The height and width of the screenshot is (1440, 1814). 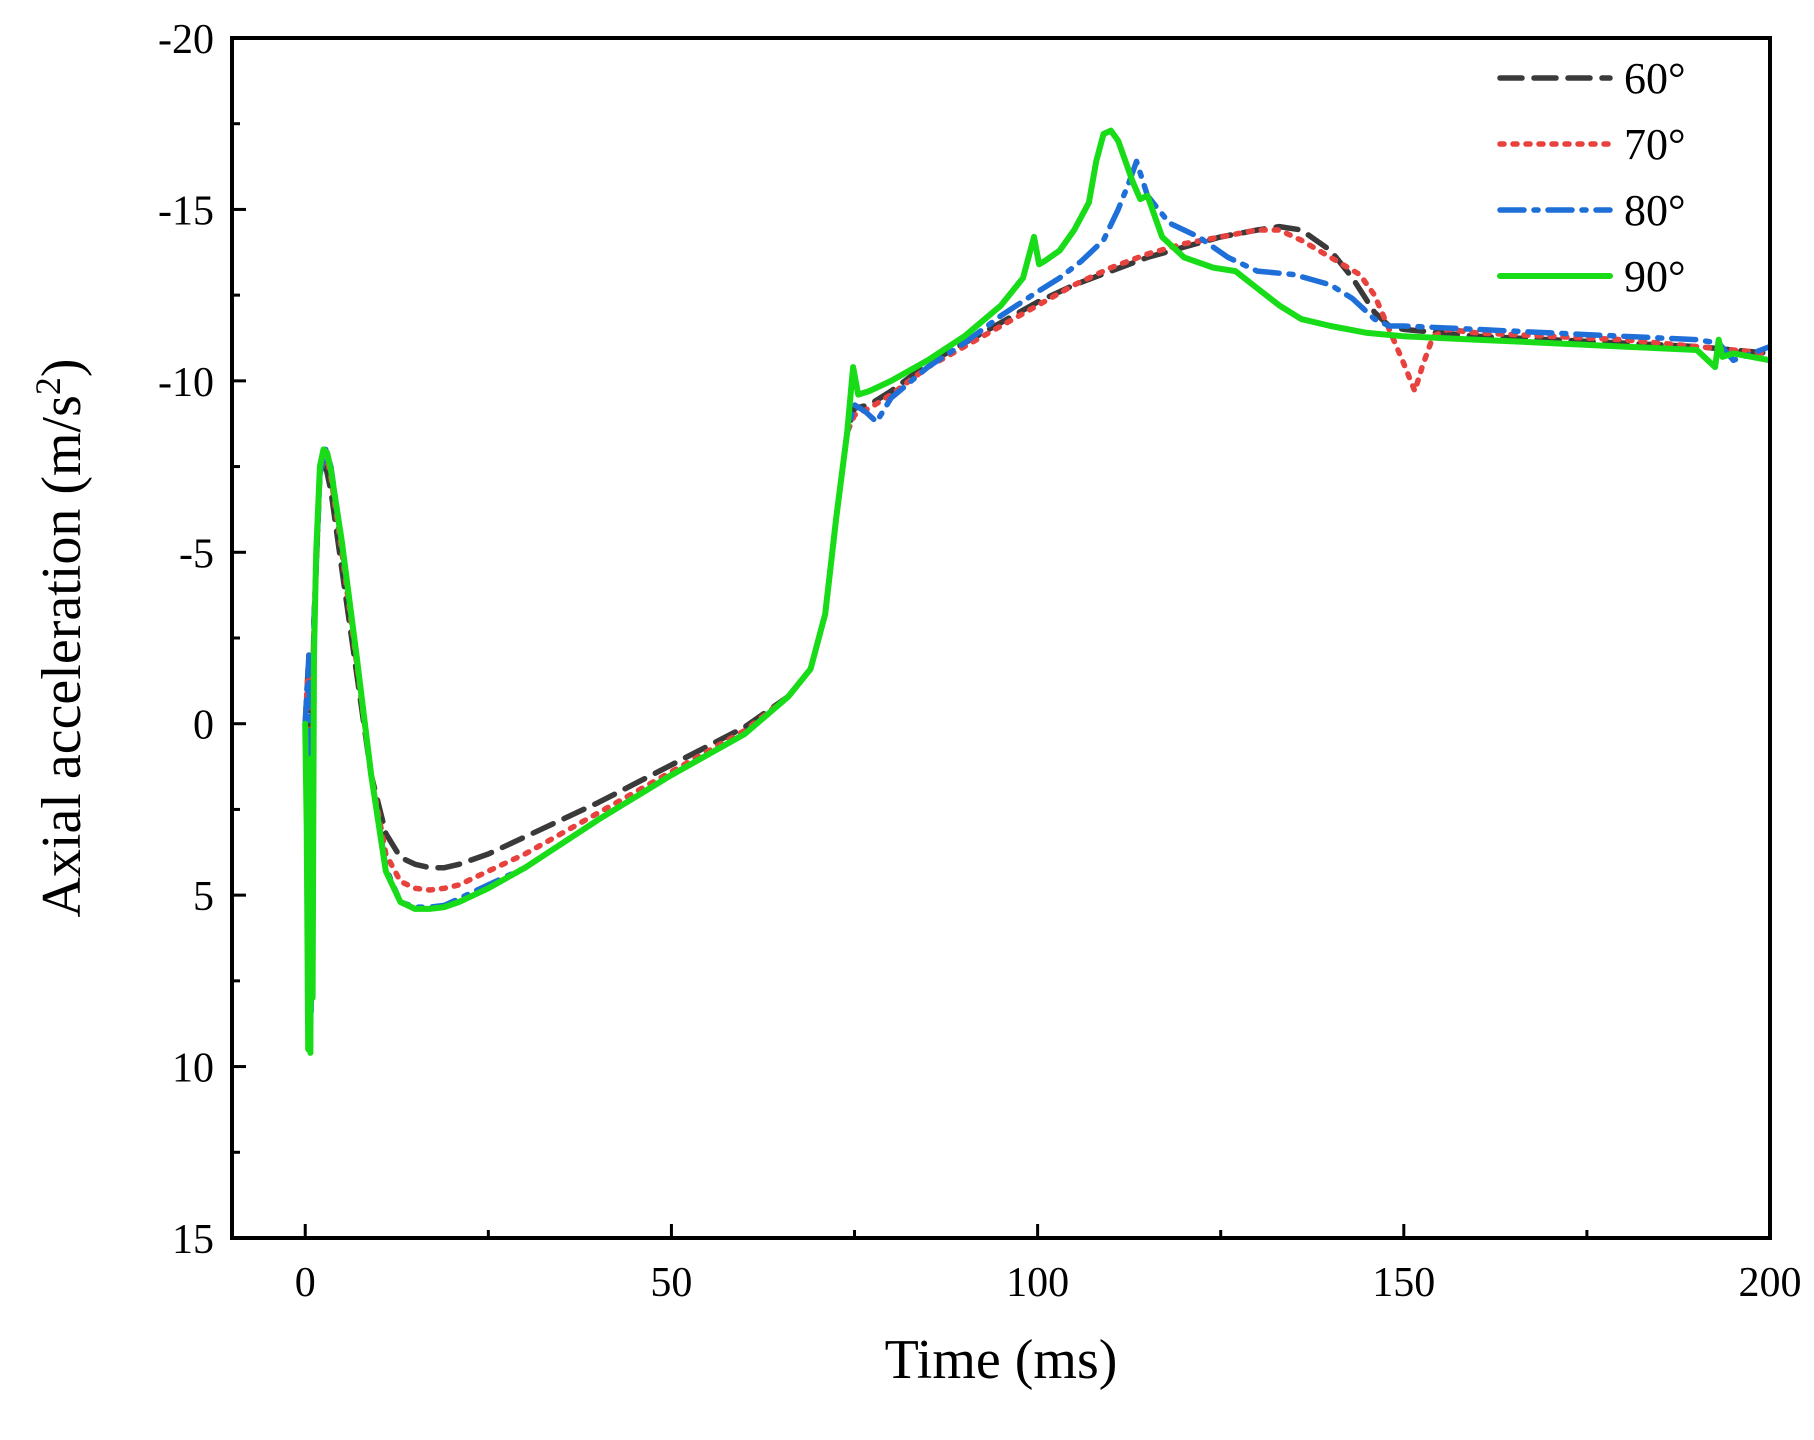 I want to click on y-axis-title-main: Axial acceleration (m/s, so click(x=62, y=656).